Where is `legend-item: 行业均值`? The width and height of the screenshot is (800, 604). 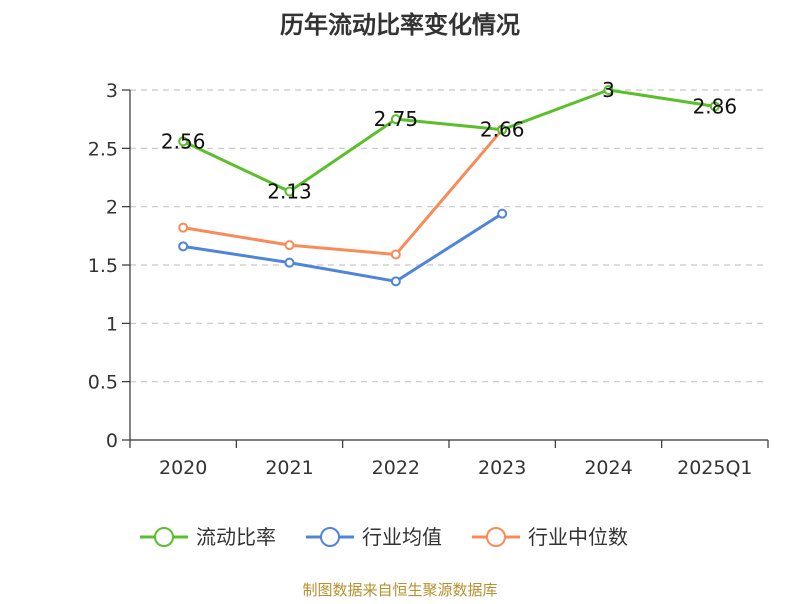
legend-item: 行业均值 is located at coordinates (374, 537).